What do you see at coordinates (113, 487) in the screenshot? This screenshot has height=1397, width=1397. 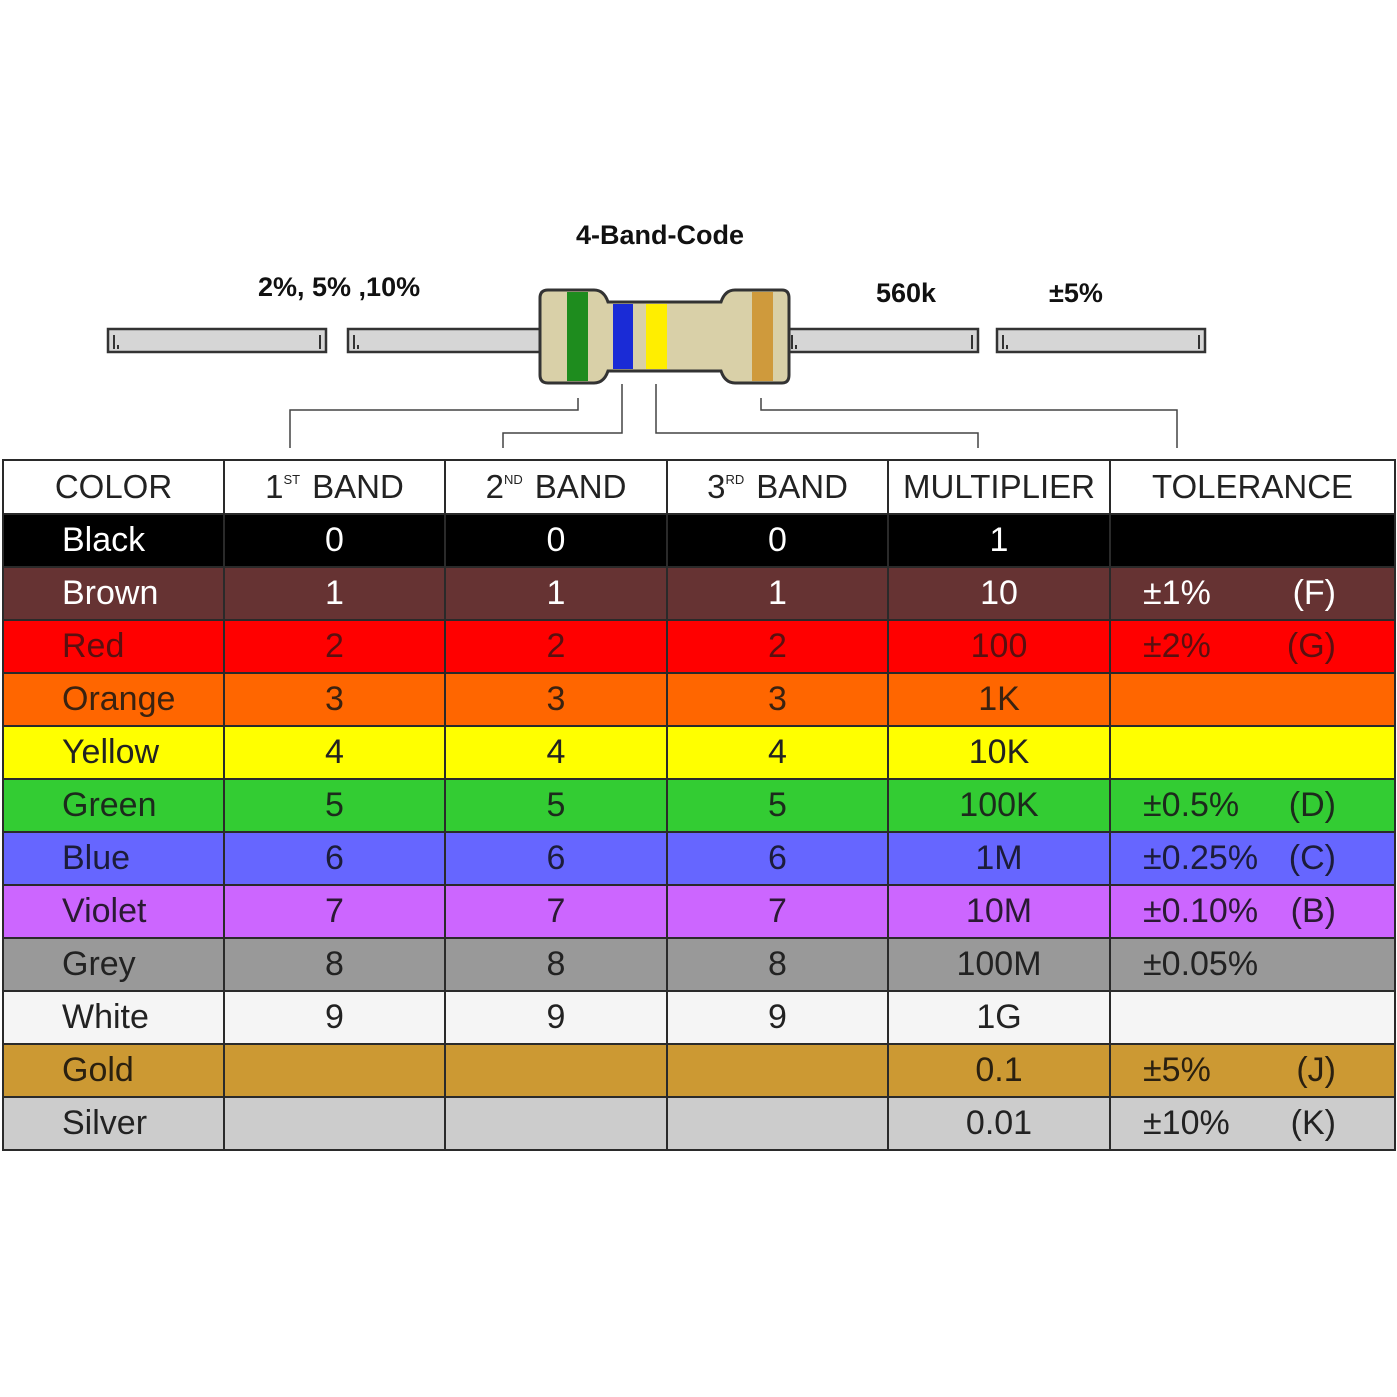 I see `header-color: COLOR` at bounding box center [113, 487].